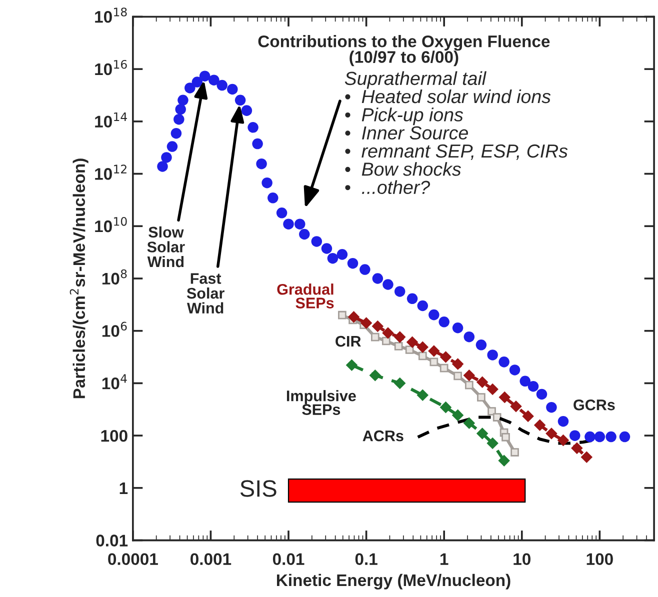  I want to click on text: Contributions to the Oxygen Fluence (10/97 to 6/00), so click(404, 50).